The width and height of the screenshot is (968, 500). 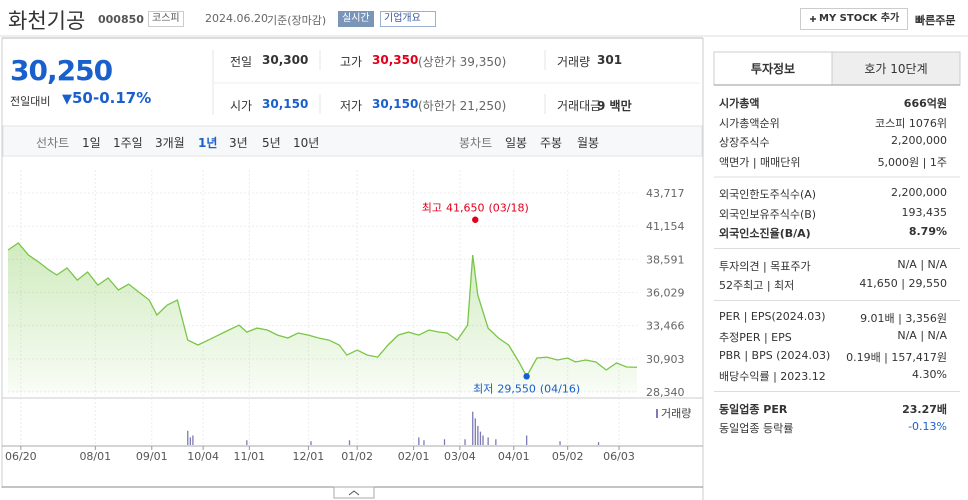 I want to click on extreme-label: 최고 41,650 (03/18), so click(x=475, y=208).